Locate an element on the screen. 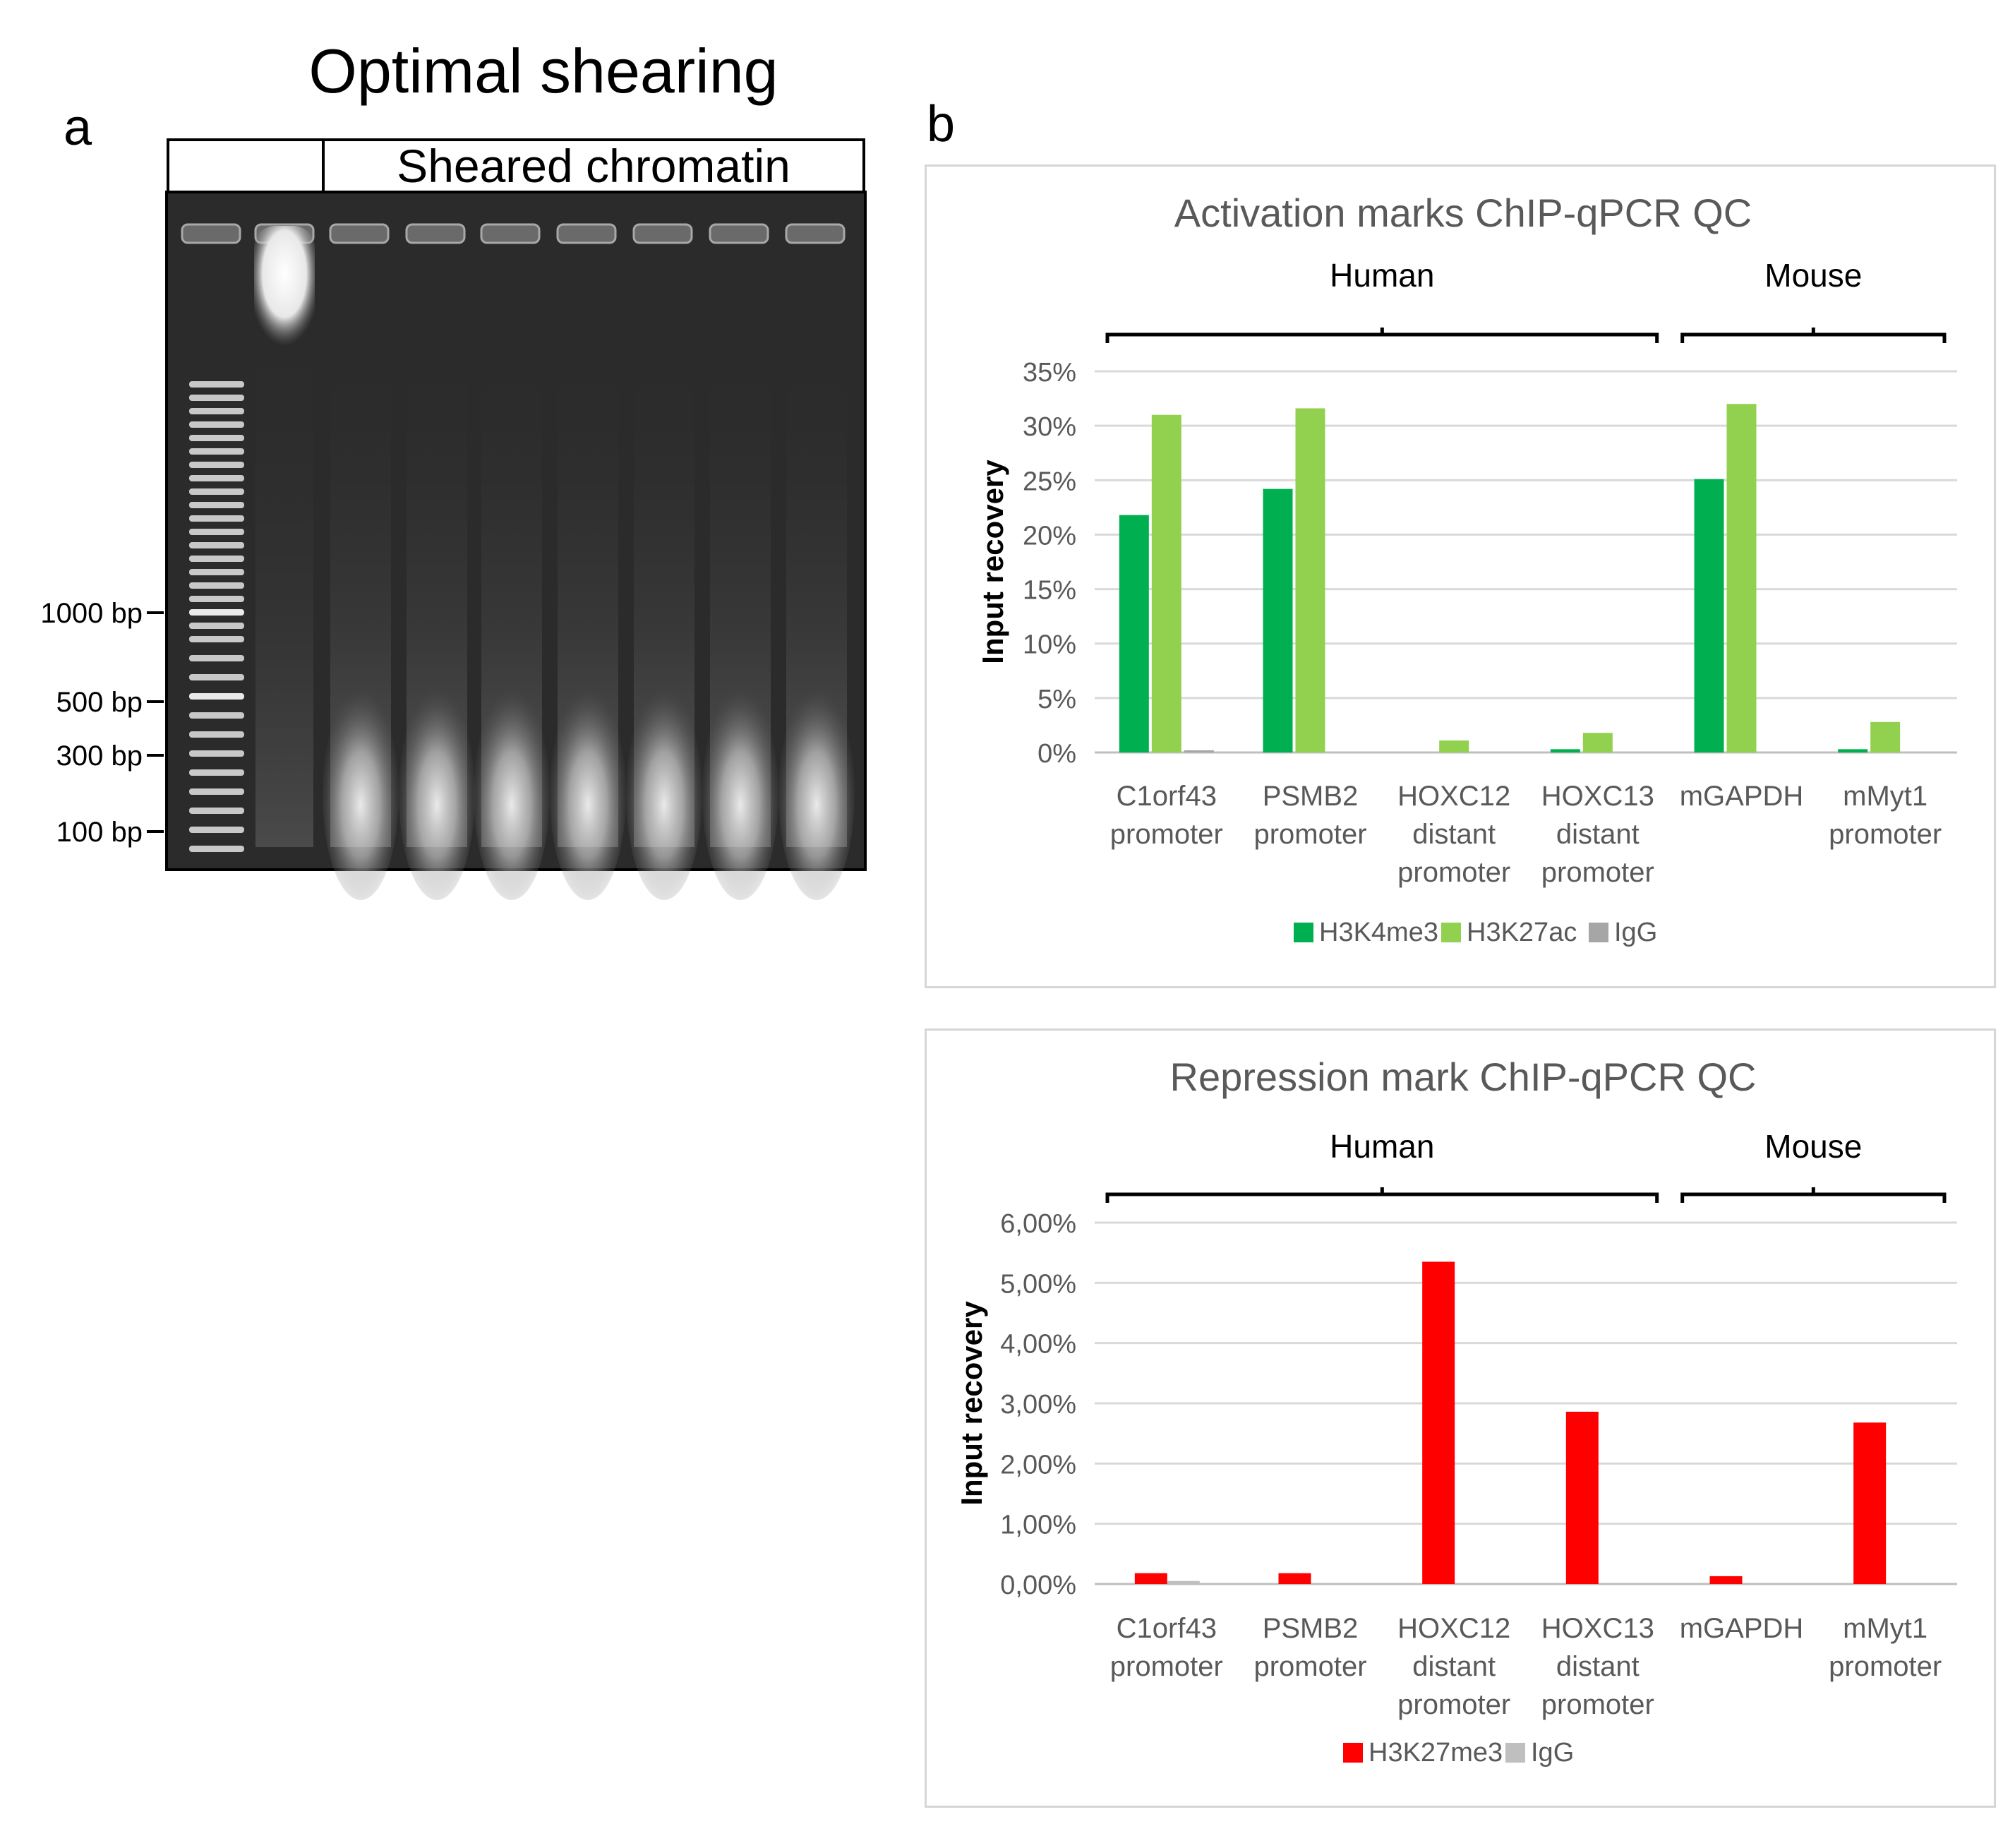 The width and height of the screenshot is (2015, 1848). chart-title: Activation marks ChIP-qPCR QC is located at coordinates (1463, 213).